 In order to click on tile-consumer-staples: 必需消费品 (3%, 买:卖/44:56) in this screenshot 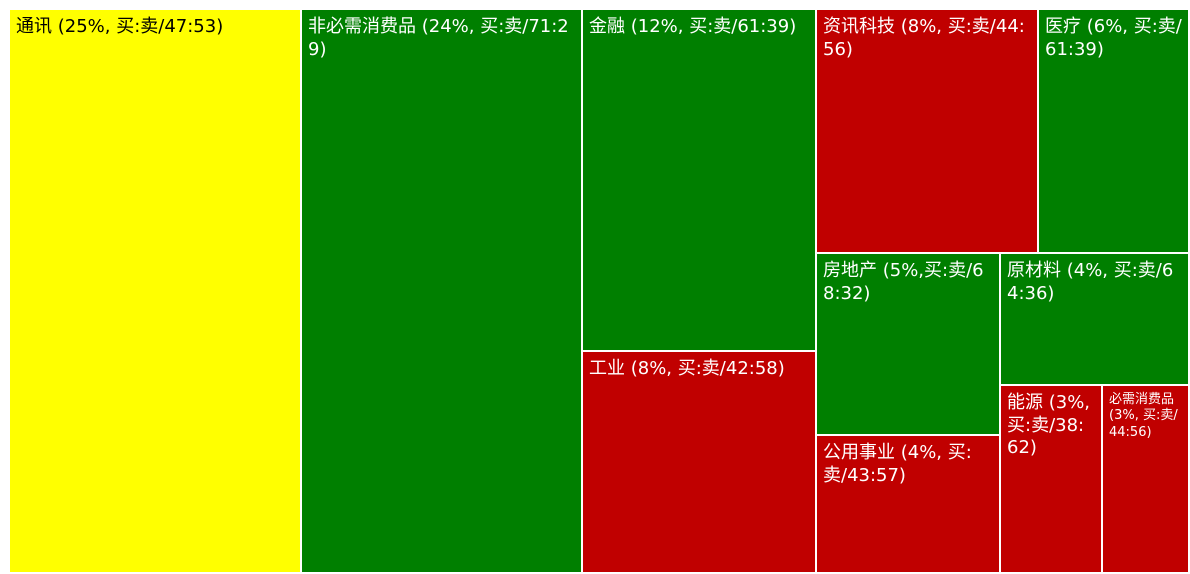, I will do `click(1145, 479)`.